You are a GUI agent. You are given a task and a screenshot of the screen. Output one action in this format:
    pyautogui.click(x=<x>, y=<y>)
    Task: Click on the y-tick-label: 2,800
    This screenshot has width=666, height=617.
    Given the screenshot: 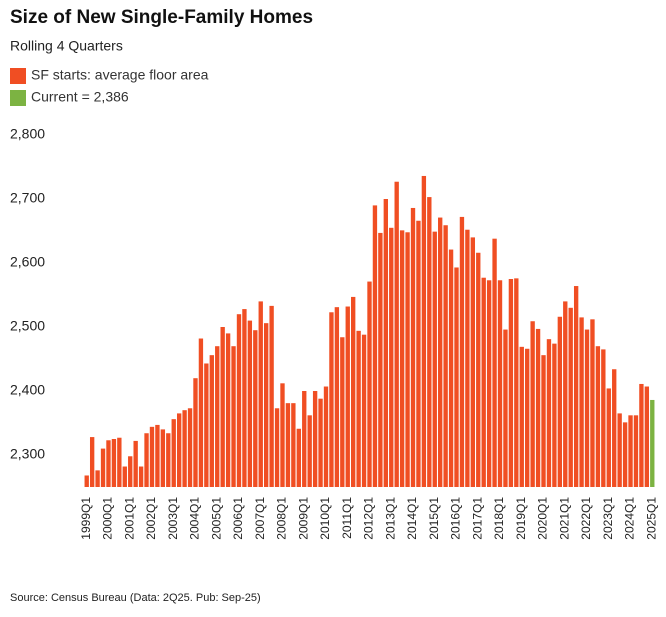 What is the action you would take?
    pyautogui.click(x=27, y=134)
    